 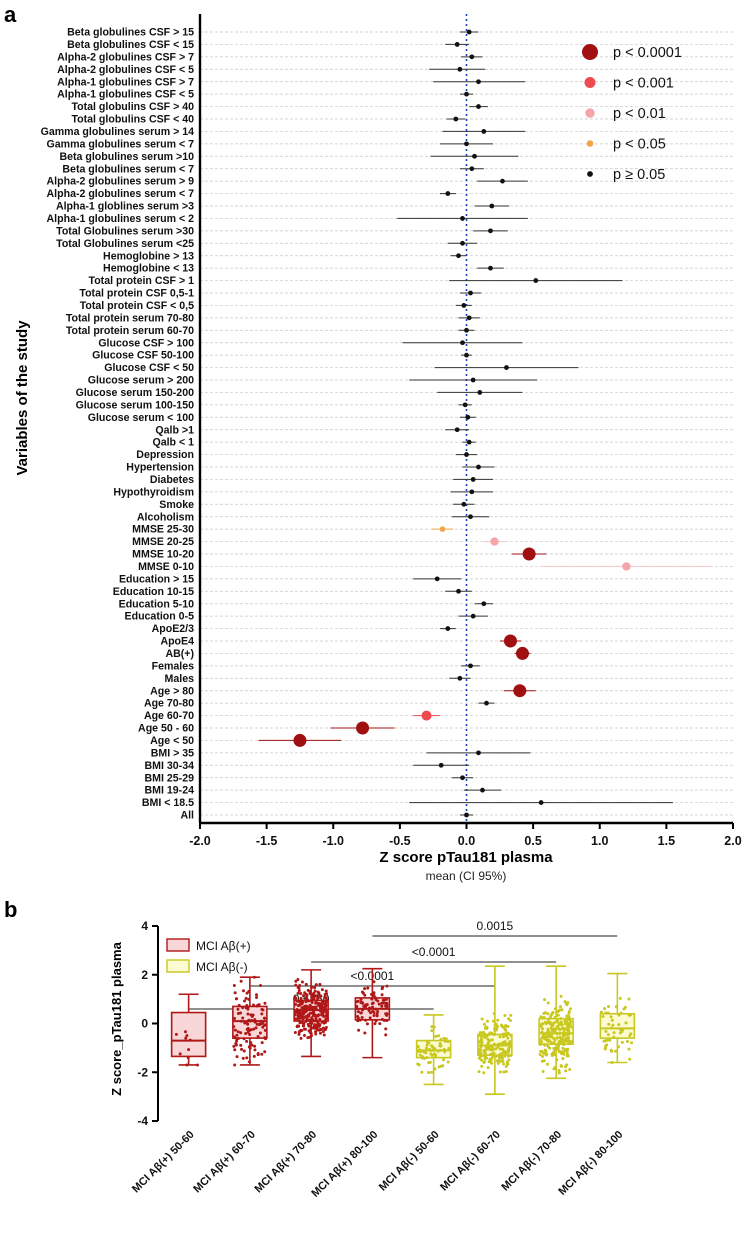 I want to click on forest-row-label: Beta globulines CSF > 15, so click(x=130, y=33).